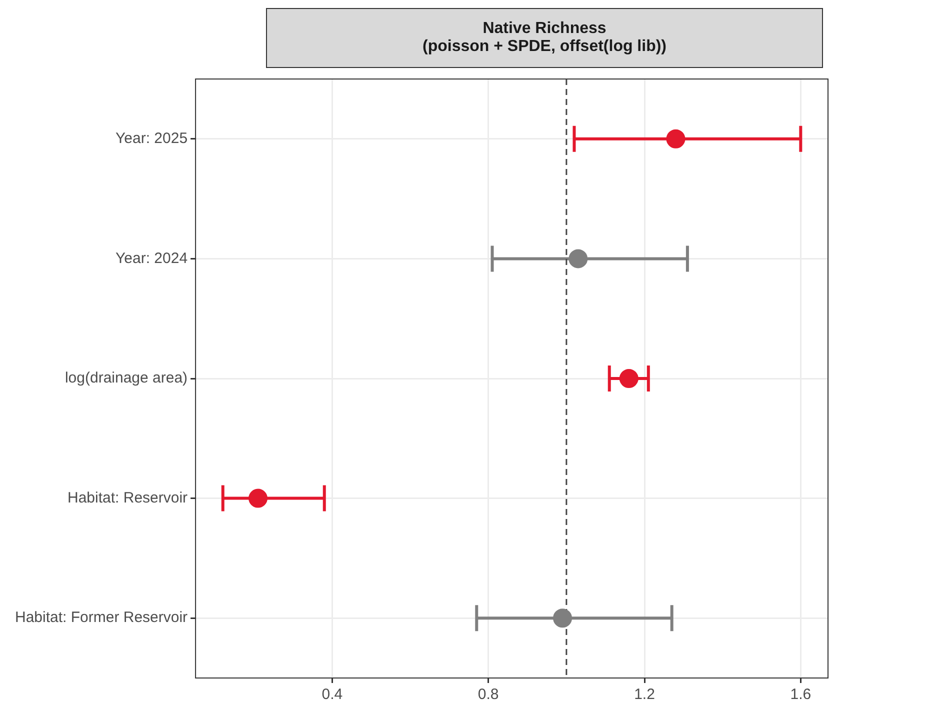  What do you see at coordinates (152, 258) in the screenshot?
I see `y-tick-label: Year: 2024` at bounding box center [152, 258].